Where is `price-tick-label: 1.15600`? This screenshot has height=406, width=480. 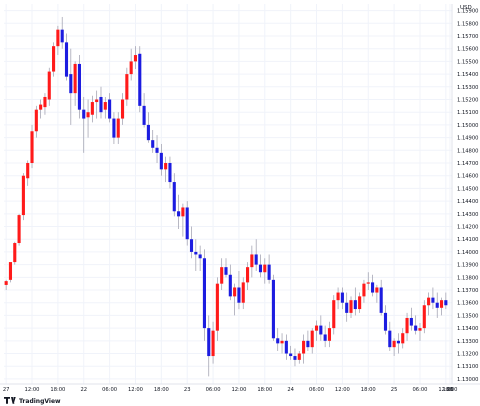
price-tick-label: 1.15600 is located at coordinates (467, 50).